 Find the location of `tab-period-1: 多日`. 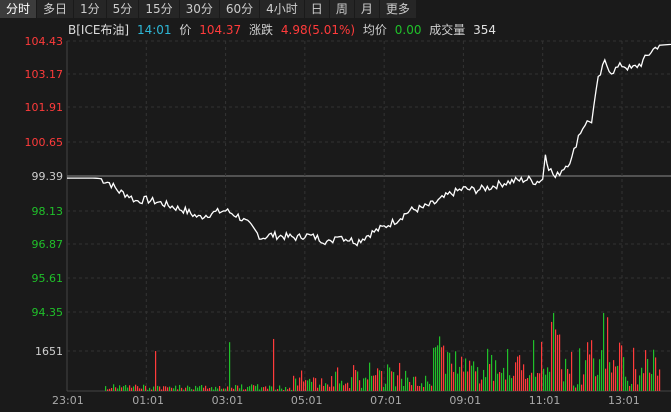

tab-period-1: 多日 is located at coordinates (56, 9).